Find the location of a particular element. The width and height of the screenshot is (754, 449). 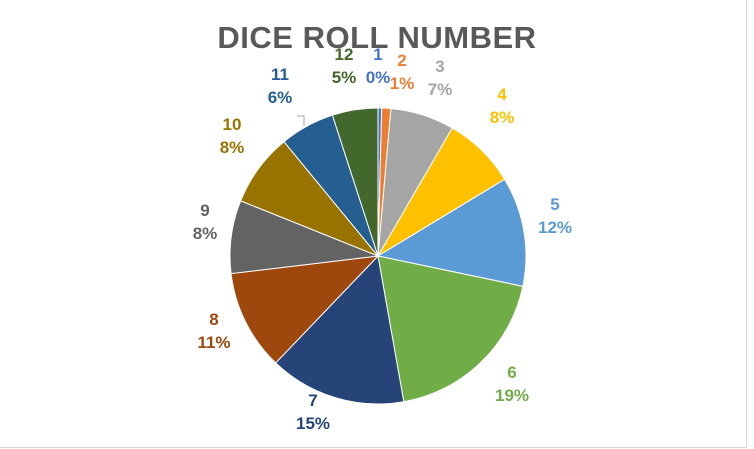

data-label-percent-7: 15% is located at coordinates (313, 423).